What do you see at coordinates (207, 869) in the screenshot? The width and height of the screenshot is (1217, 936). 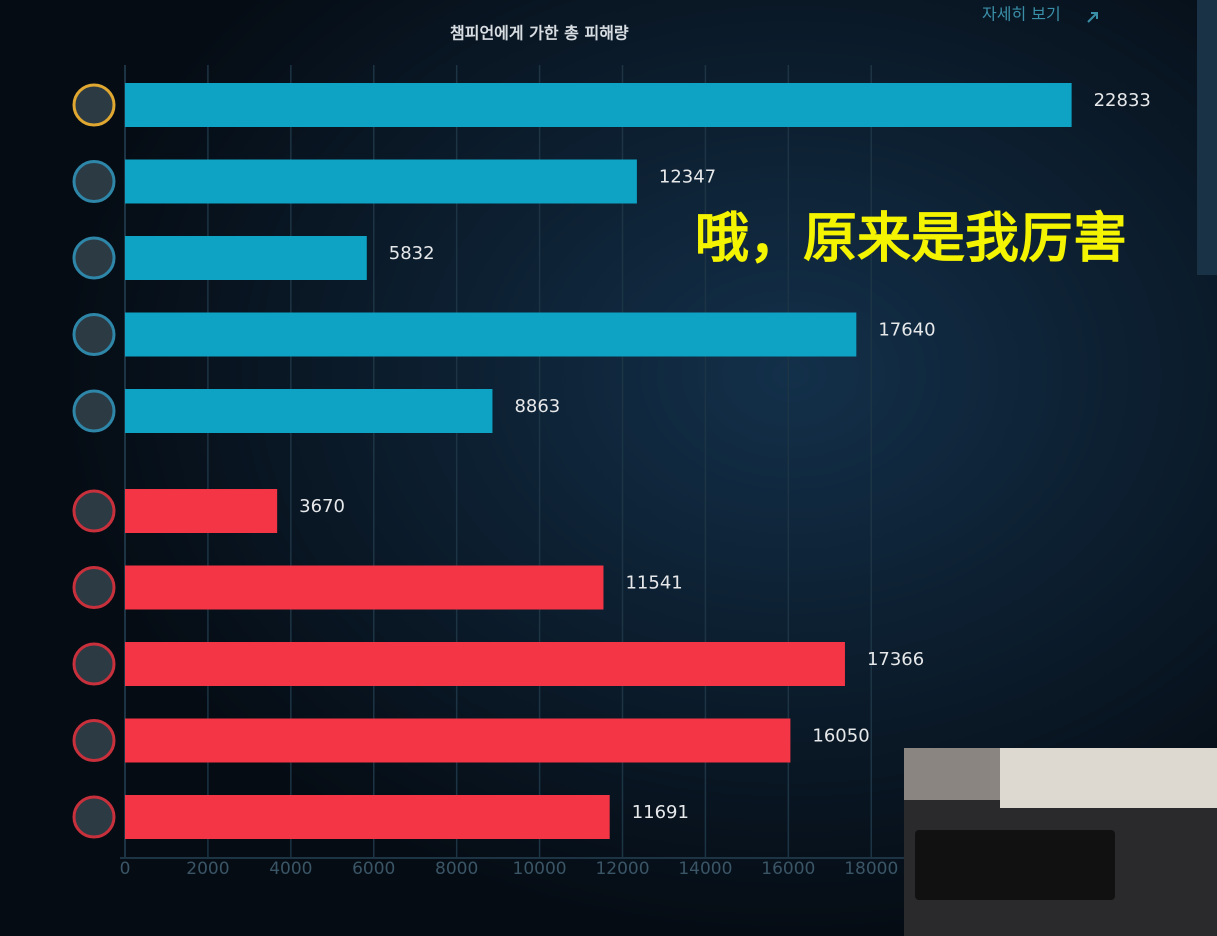 I see `x-tick-label: 2000` at bounding box center [207, 869].